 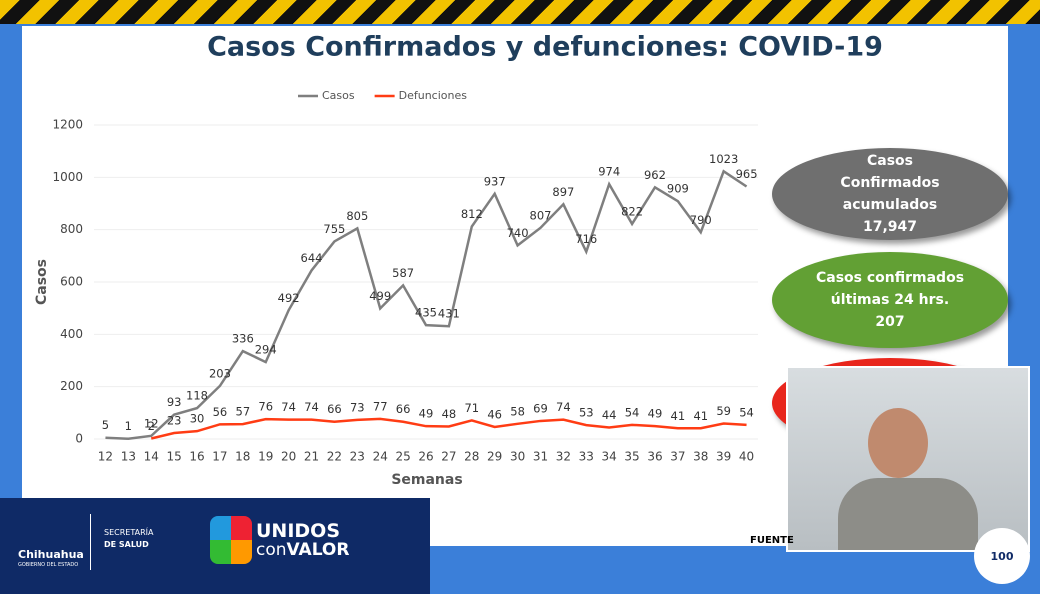 I want to click on data-label: 805, so click(x=357, y=216).